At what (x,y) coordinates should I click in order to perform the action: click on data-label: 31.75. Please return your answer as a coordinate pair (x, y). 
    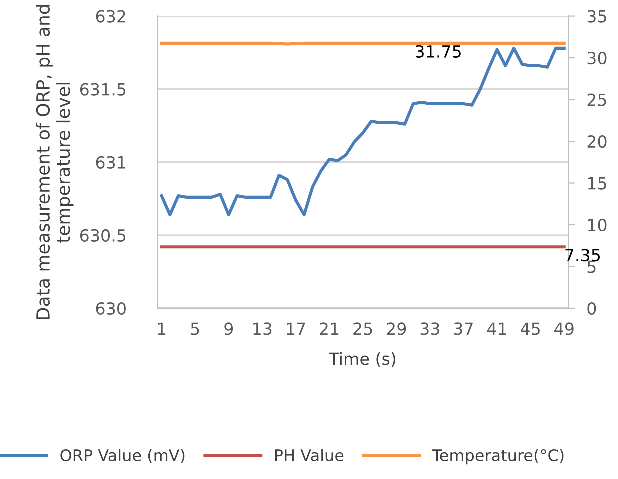
    Looking at the image, I should click on (438, 51).